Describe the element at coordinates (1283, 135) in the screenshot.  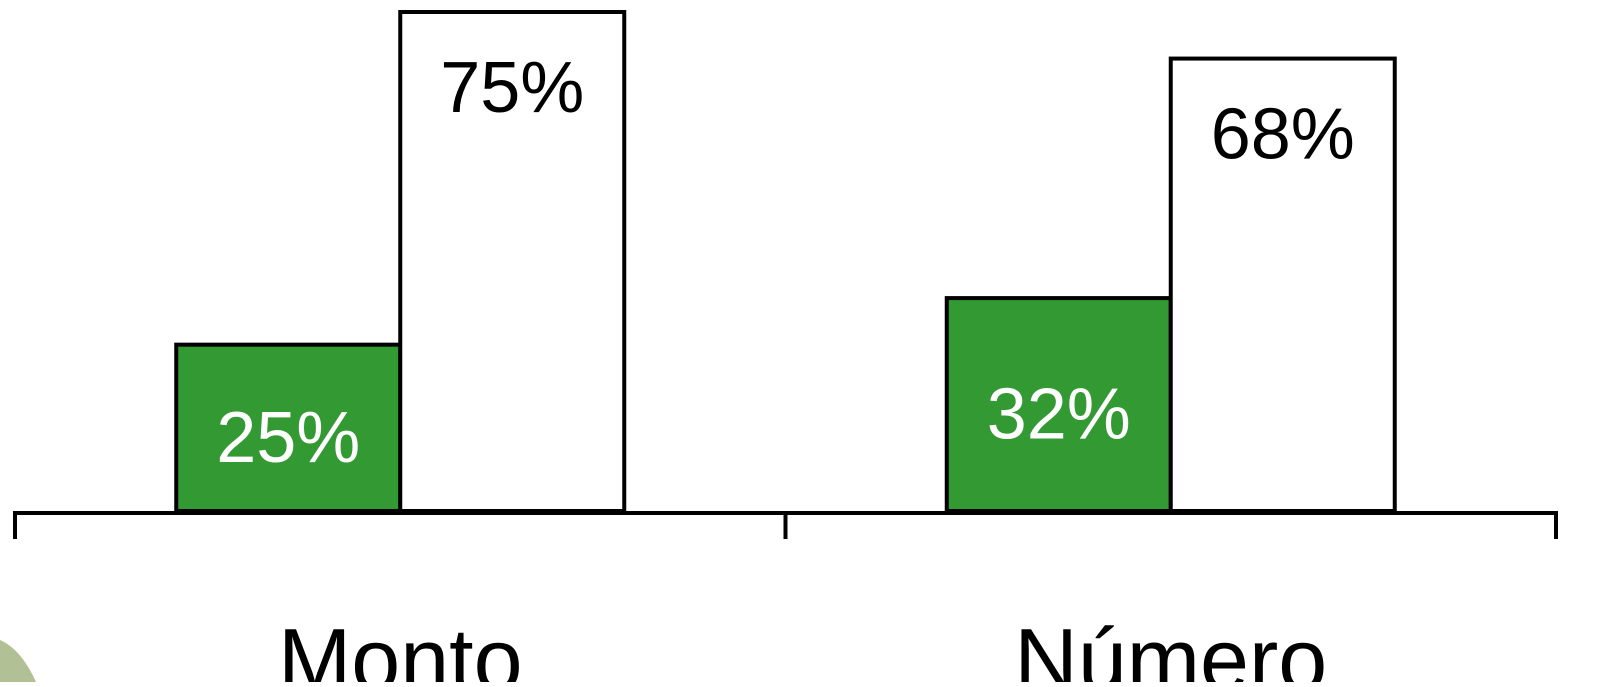
I see `data-label-número-2: 68%` at that location.